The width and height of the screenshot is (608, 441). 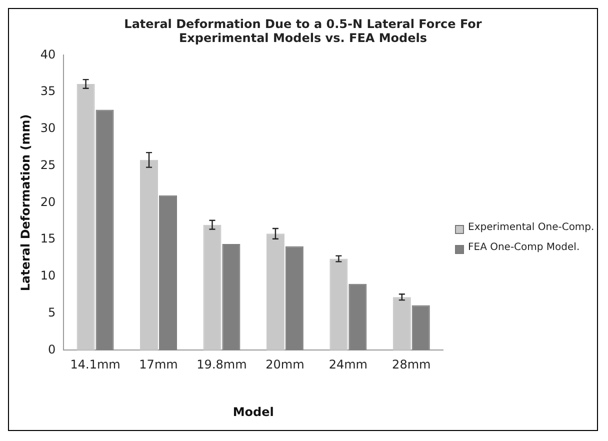 I want to click on x-axis-title: Model, so click(x=253, y=411).